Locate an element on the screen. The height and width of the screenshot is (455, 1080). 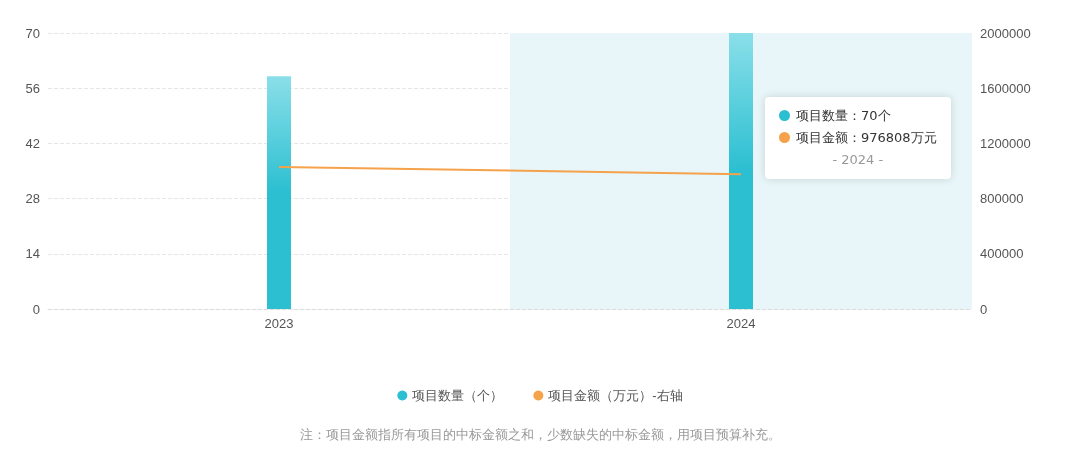
y2-tick-label: 800000 is located at coordinates (1002, 199).